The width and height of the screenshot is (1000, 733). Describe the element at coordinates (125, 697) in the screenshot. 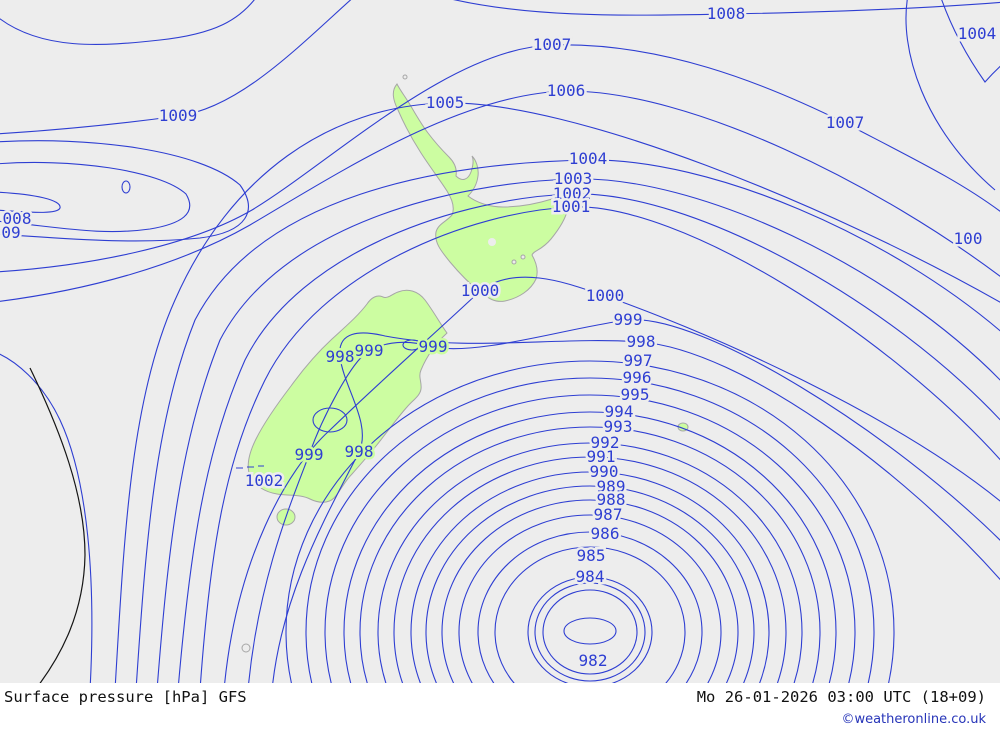

I see `map-title: Surface pressure [hPa] GFS` at that location.